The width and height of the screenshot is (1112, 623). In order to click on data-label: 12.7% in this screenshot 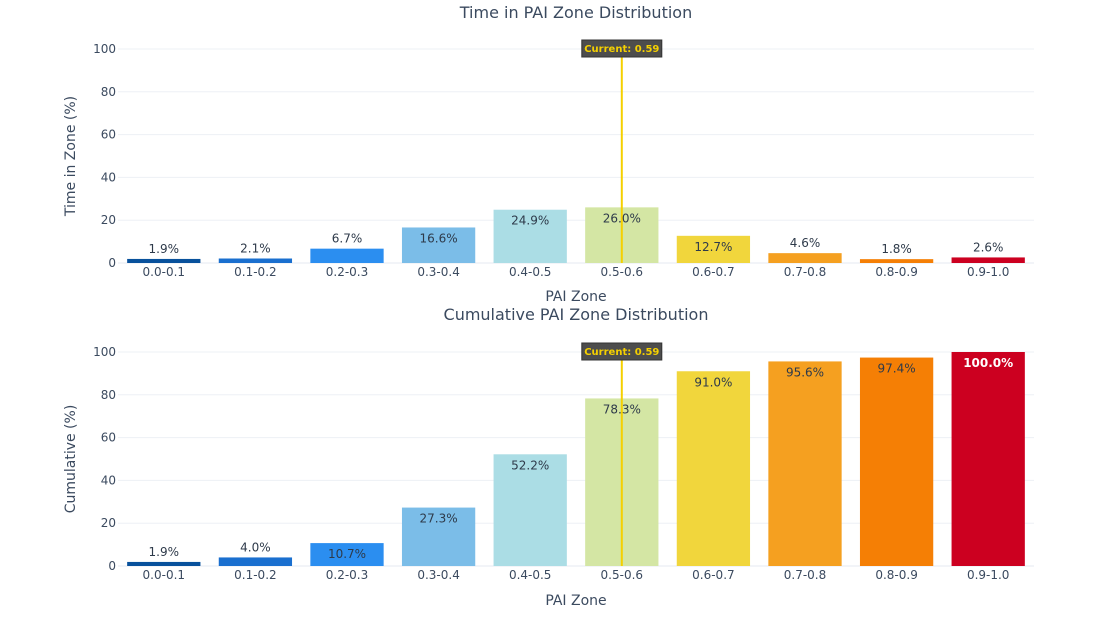, I will do `click(713, 247)`.